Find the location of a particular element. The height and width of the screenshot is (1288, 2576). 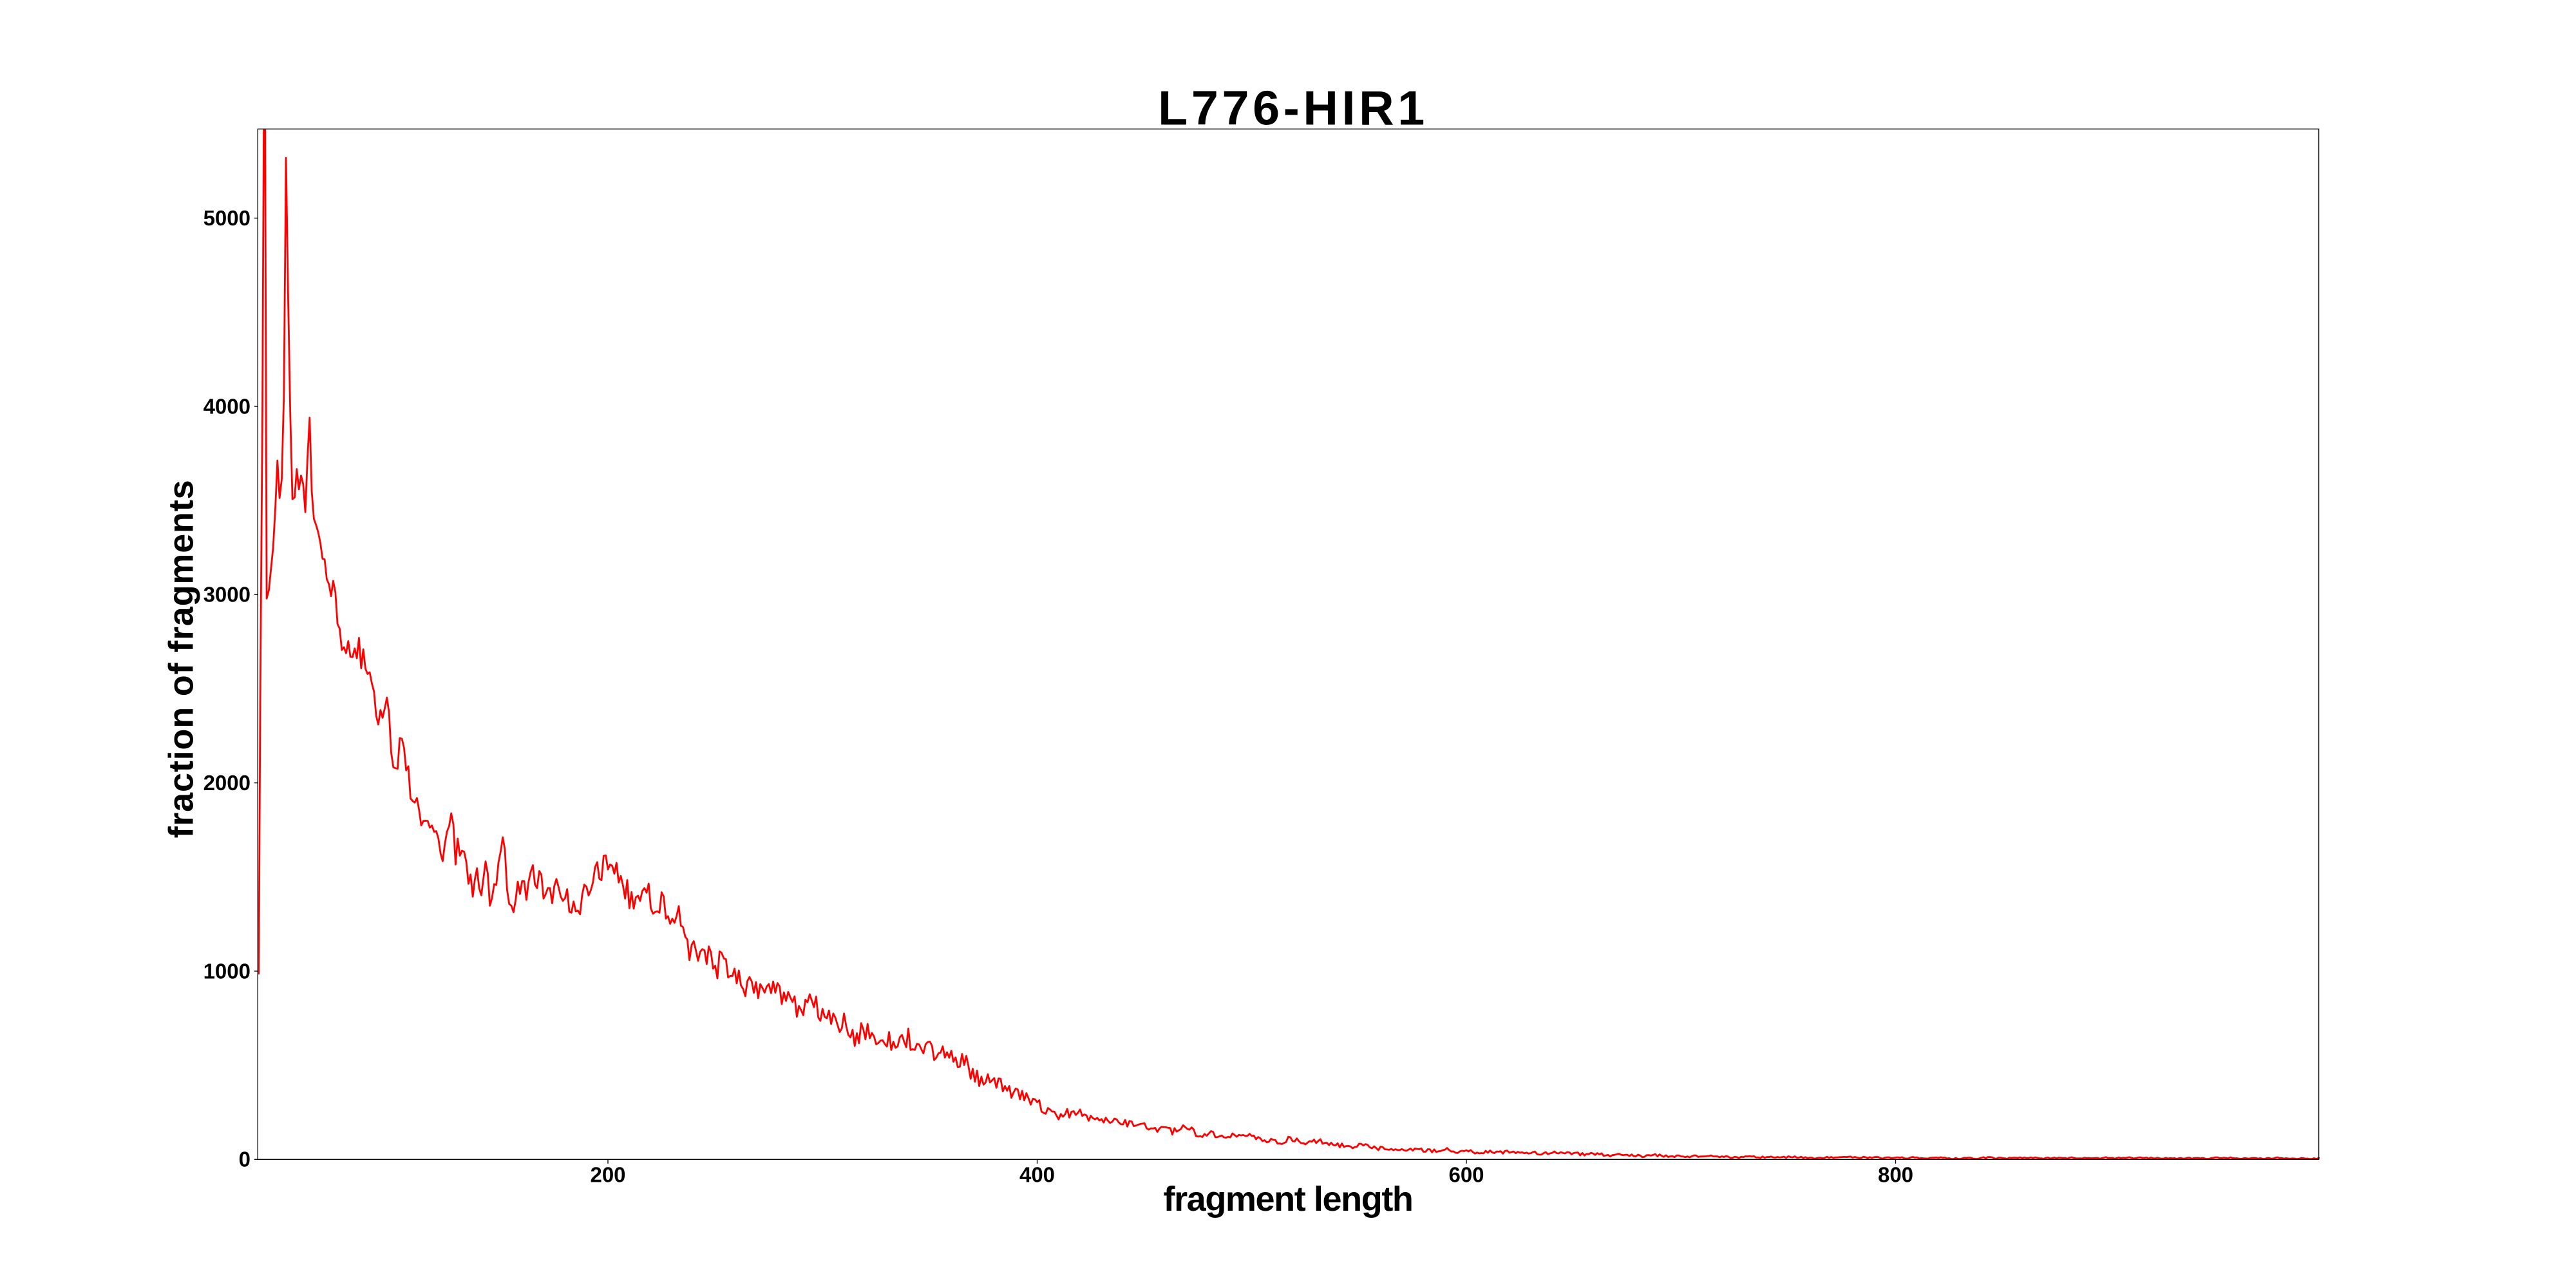

svg-text: fragment length is located at coordinates (1287, 1199).